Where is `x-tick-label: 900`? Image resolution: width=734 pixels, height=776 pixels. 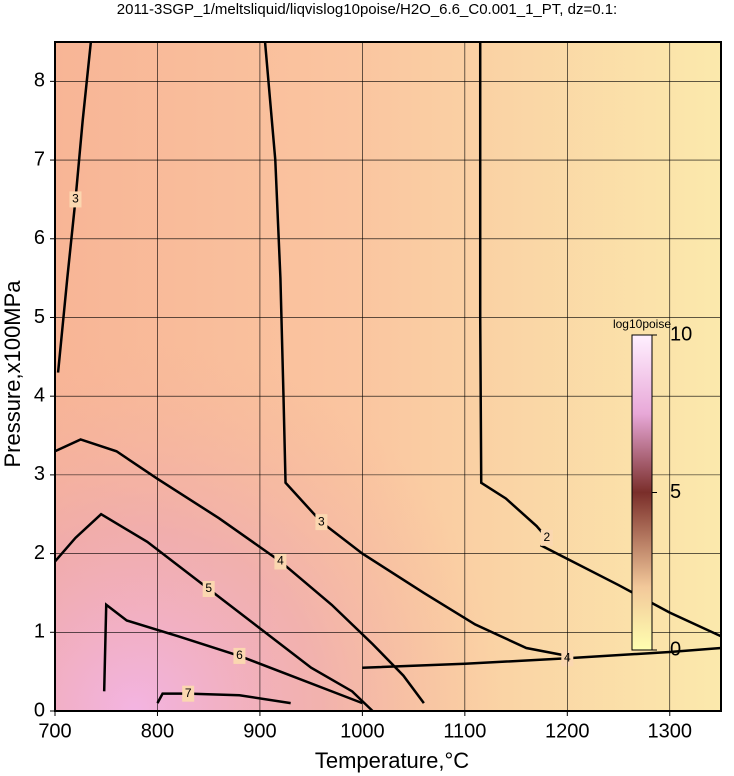 x-tick-label: 900 is located at coordinates (259, 731).